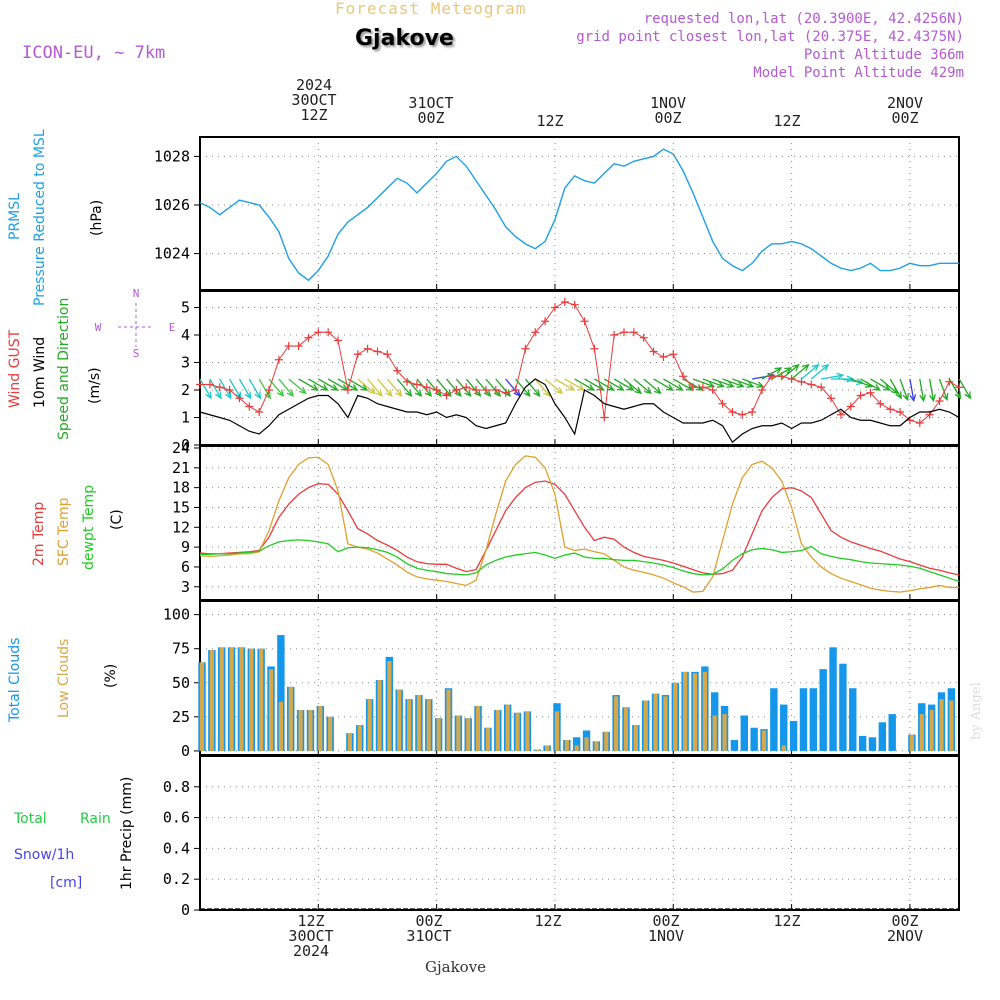 This screenshot has width=1000, height=1000. What do you see at coordinates (185, 587) in the screenshot?
I see `y-tick-label: 3` at bounding box center [185, 587].